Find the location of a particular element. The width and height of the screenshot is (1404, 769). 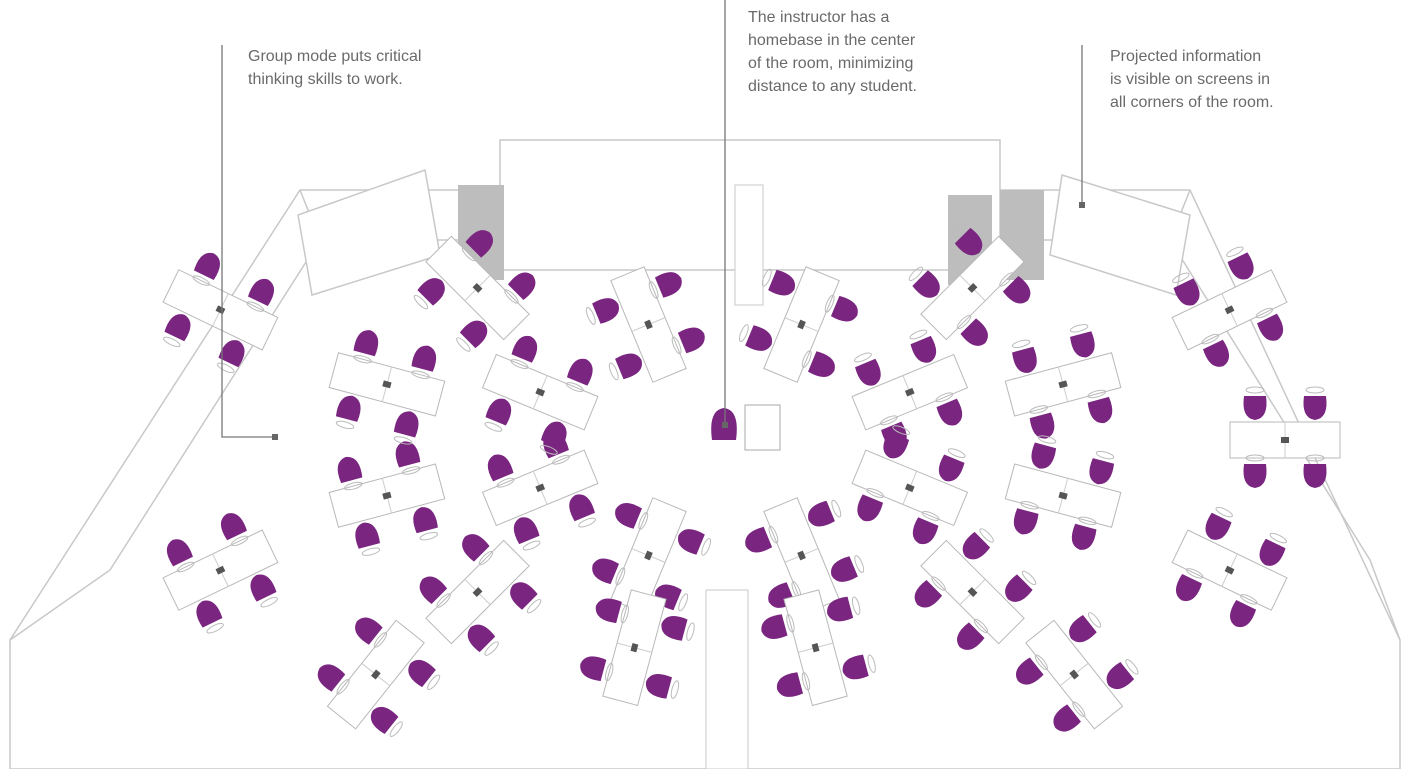

annotation-line: Projected information is located at coordinates (1185, 56).